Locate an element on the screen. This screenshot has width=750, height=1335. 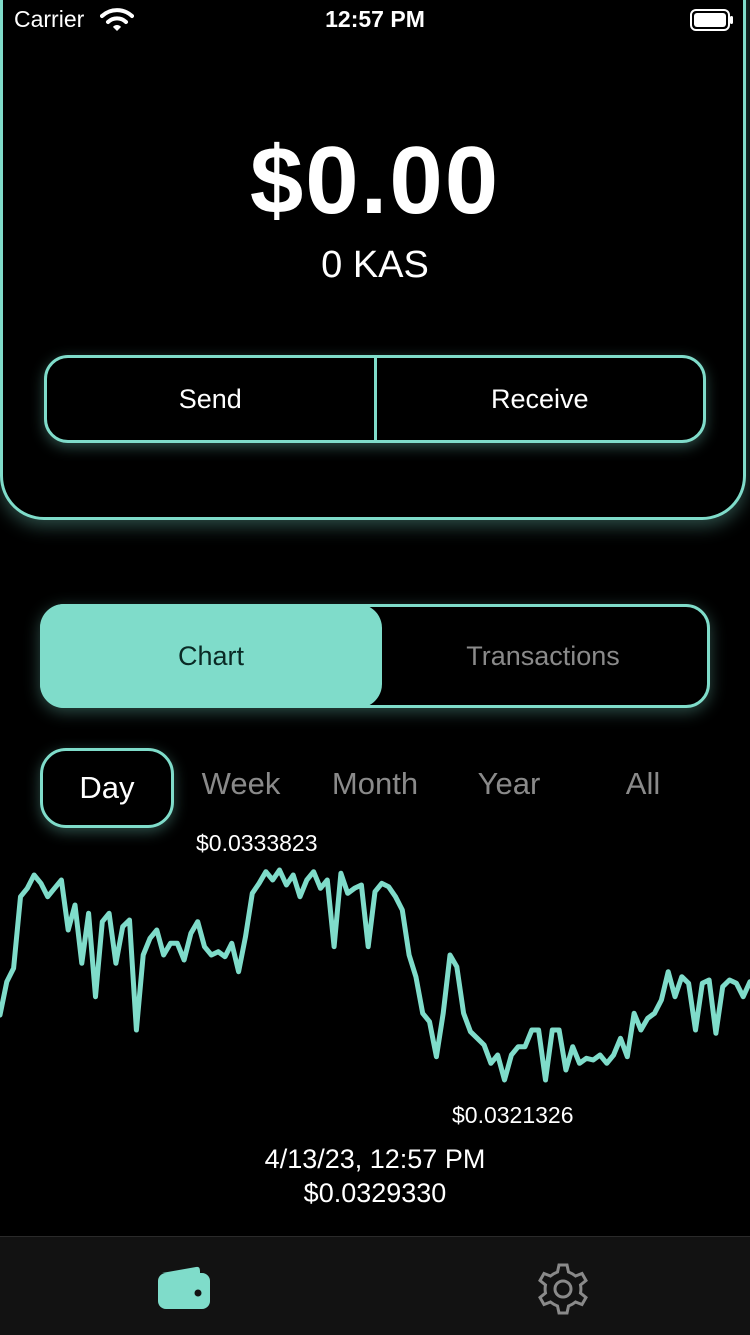
tab-chart: Chart is located at coordinates (211, 656).